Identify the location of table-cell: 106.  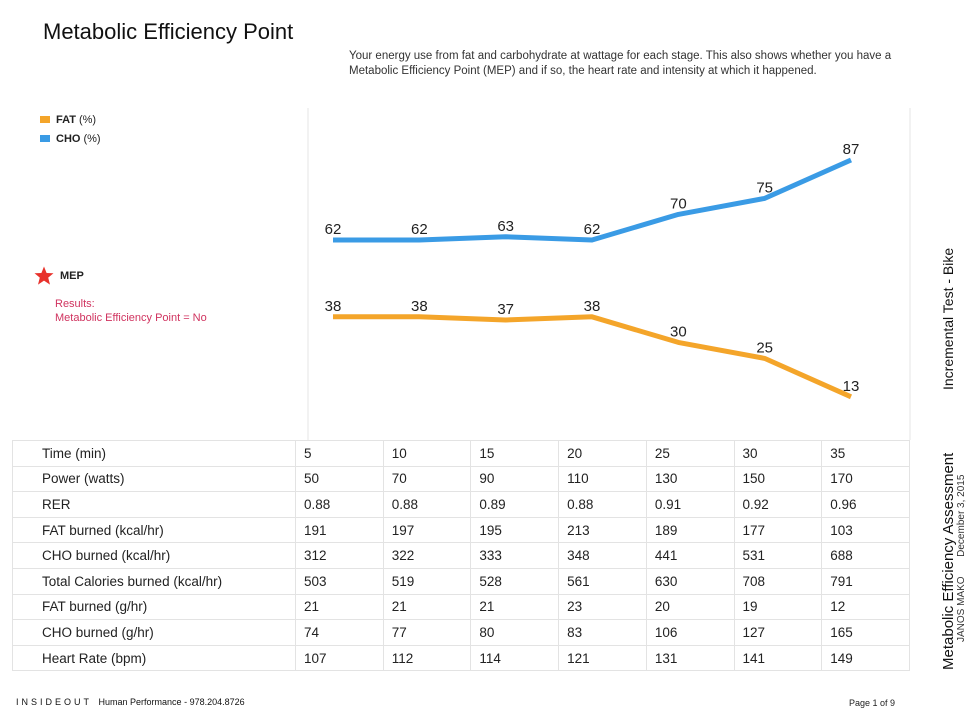
(690, 632).